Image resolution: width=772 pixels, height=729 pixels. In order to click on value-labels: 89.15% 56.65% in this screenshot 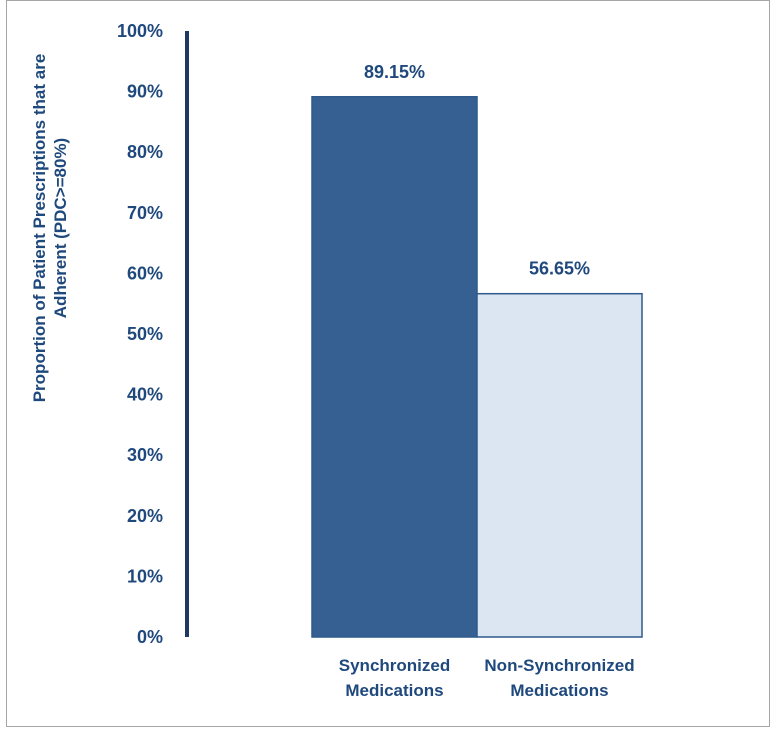, I will do `click(477, 170)`.